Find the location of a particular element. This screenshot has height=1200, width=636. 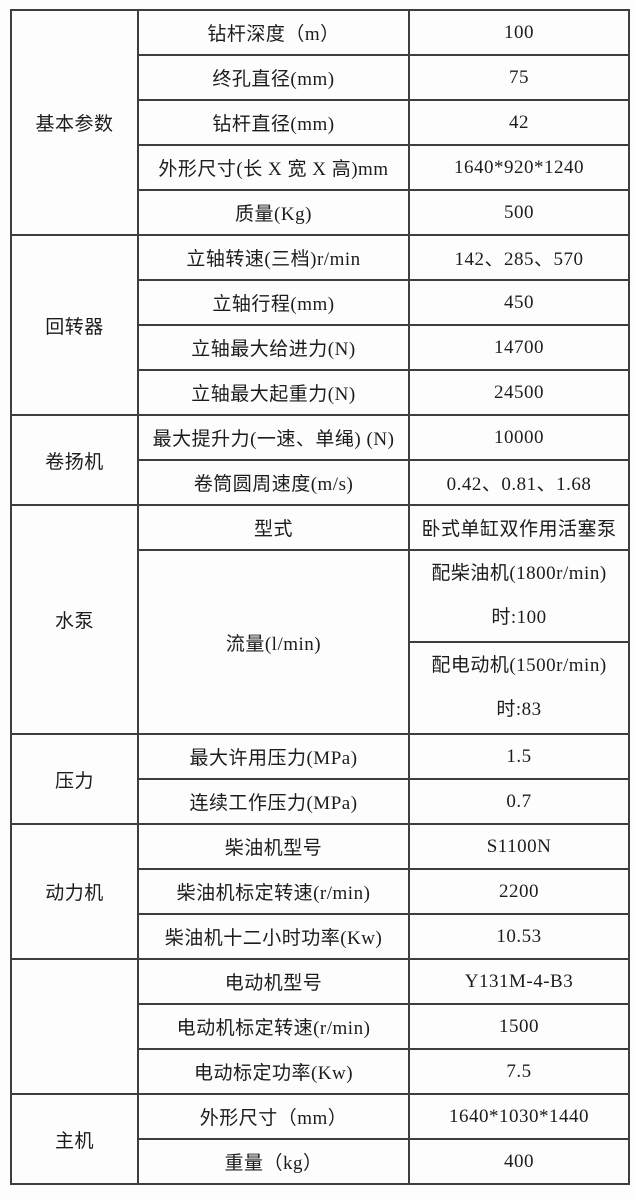

spec-row: 质量(Kg) 500 is located at coordinates (320, 212).